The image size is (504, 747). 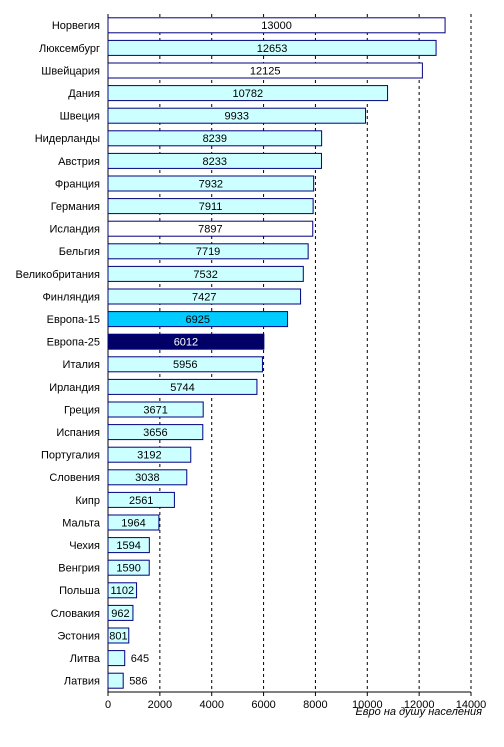 I want to click on y-tick-label: Кипр, so click(x=87, y=501).